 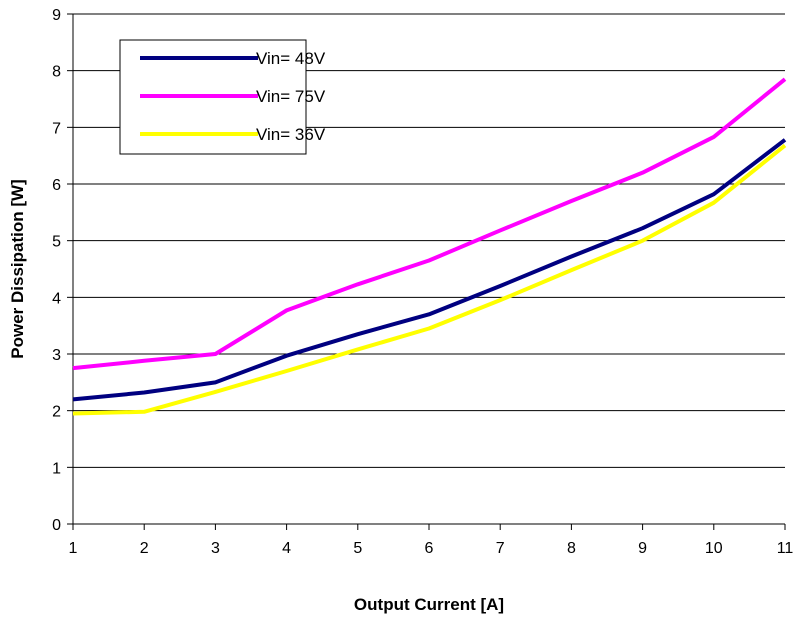 What do you see at coordinates (291, 96) in the screenshot?
I see `legend-label: Vin= 75V` at bounding box center [291, 96].